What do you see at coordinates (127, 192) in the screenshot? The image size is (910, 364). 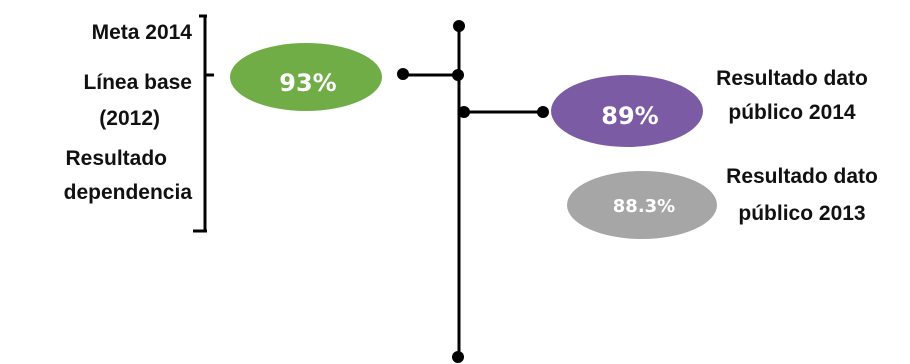 I see `resultado-dependencia-label-line2: dependencia` at bounding box center [127, 192].